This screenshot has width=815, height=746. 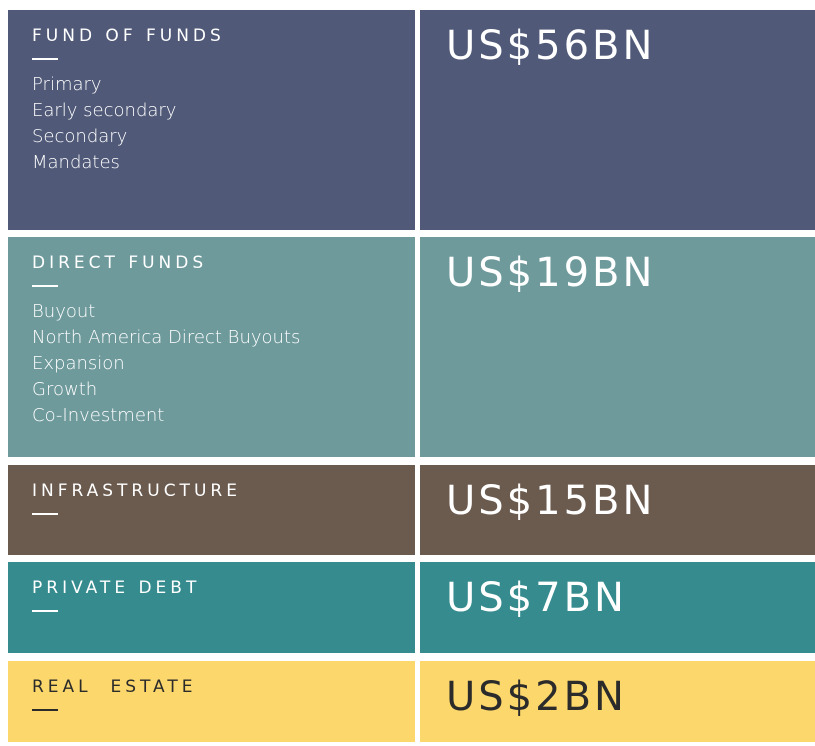 What do you see at coordinates (78, 363) in the screenshot?
I see `category-item: Expansion` at bounding box center [78, 363].